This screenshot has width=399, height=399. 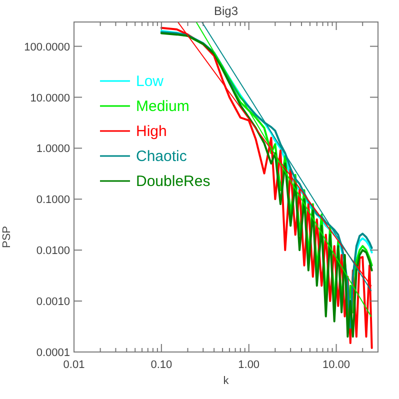 I want to click on y-tick-label: 0.0100, so click(x=53, y=251).